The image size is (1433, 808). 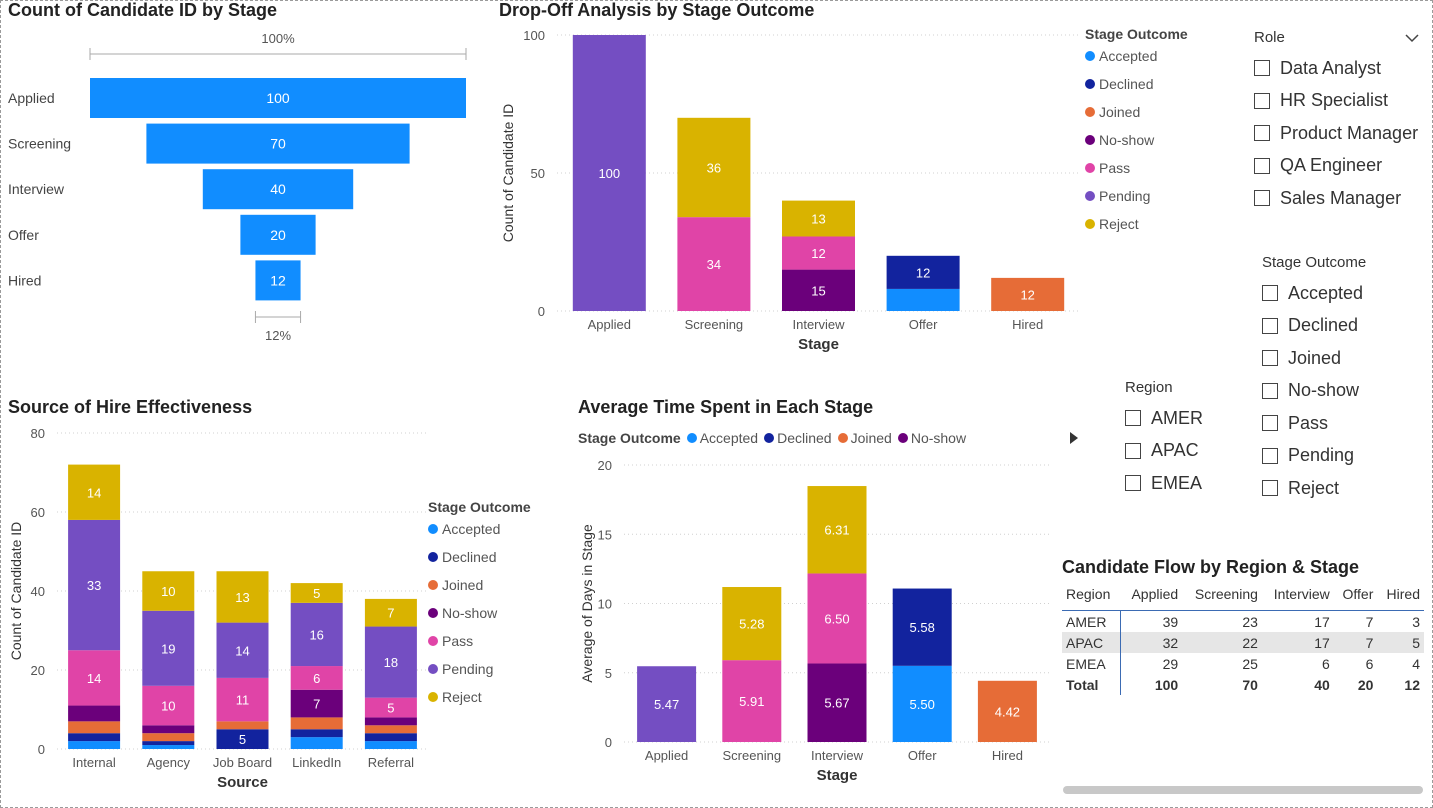 What do you see at coordinates (1222, 596) in the screenshot?
I see `column-header: Screening` at bounding box center [1222, 596].